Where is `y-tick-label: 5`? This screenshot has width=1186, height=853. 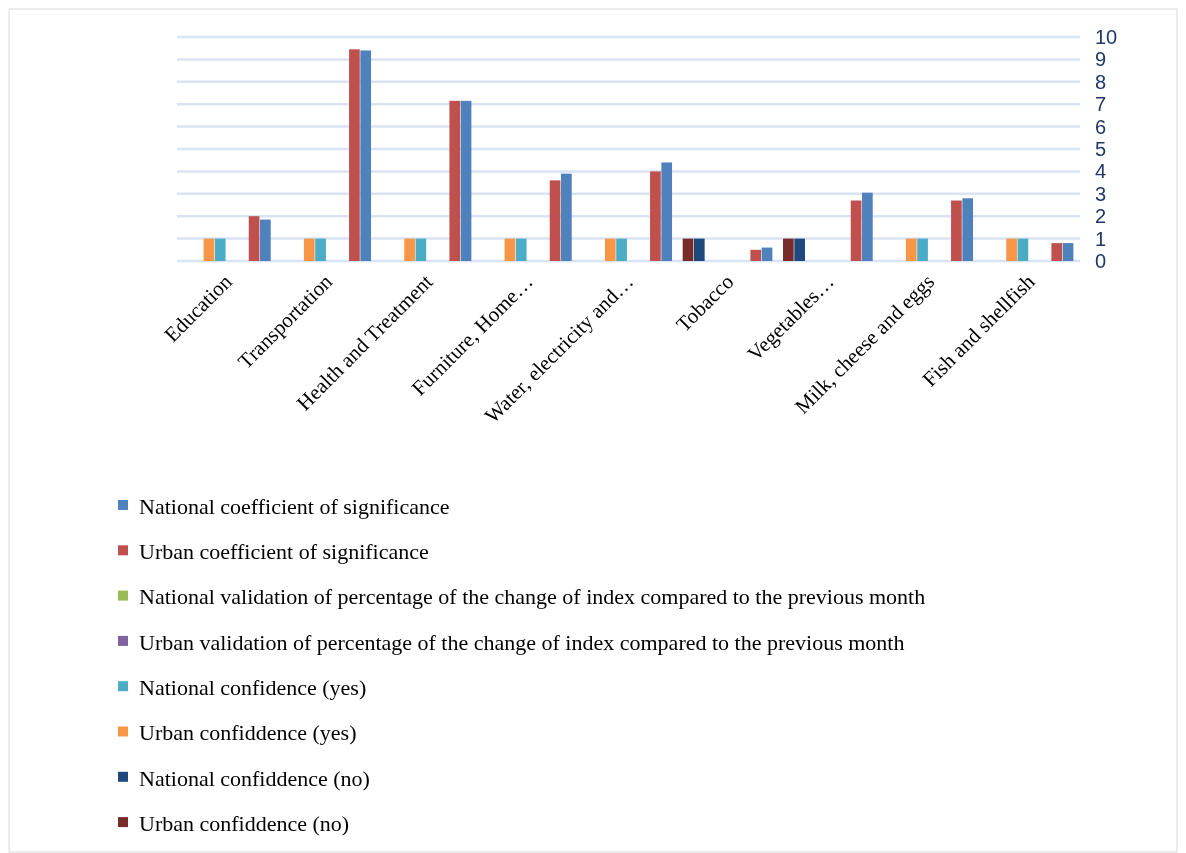
y-tick-label: 5 is located at coordinates (1101, 149).